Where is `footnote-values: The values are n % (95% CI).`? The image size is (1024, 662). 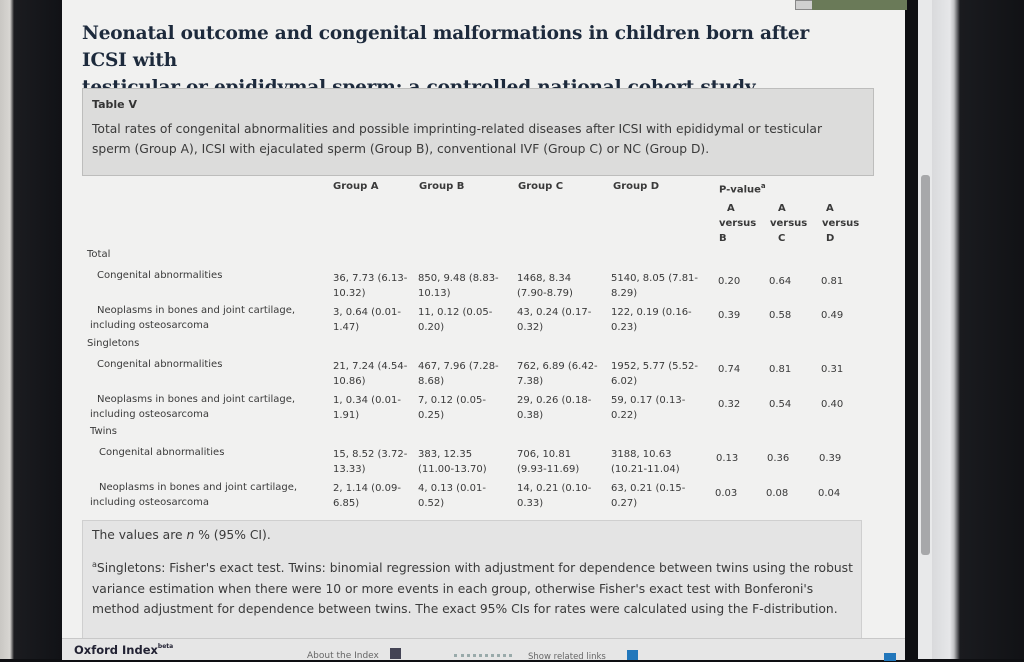
footnote-values: The values are n % (95% CI). is located at coordinates (181, 535).